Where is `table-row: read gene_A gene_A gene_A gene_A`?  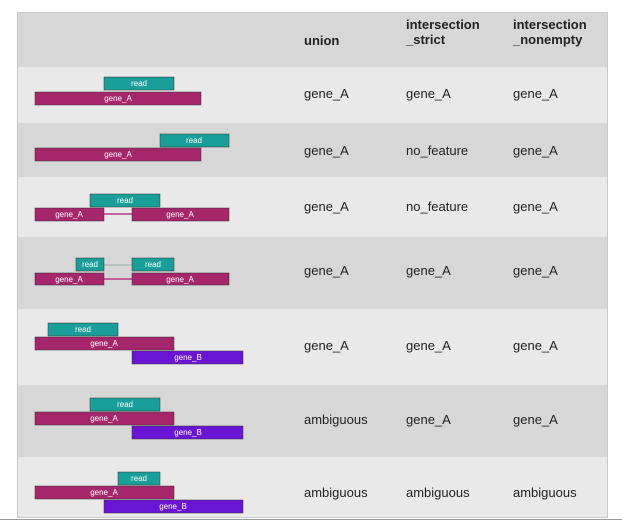 table-row: read gene_A gene_A gene_A gene_A is located at coordinates (312, 95).